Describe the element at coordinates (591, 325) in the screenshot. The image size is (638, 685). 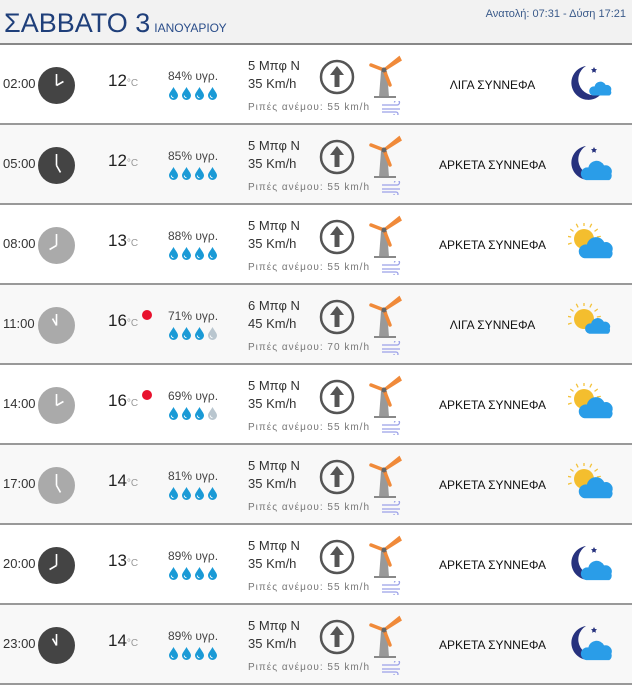
I see `sun-cloud-icon` at that location.